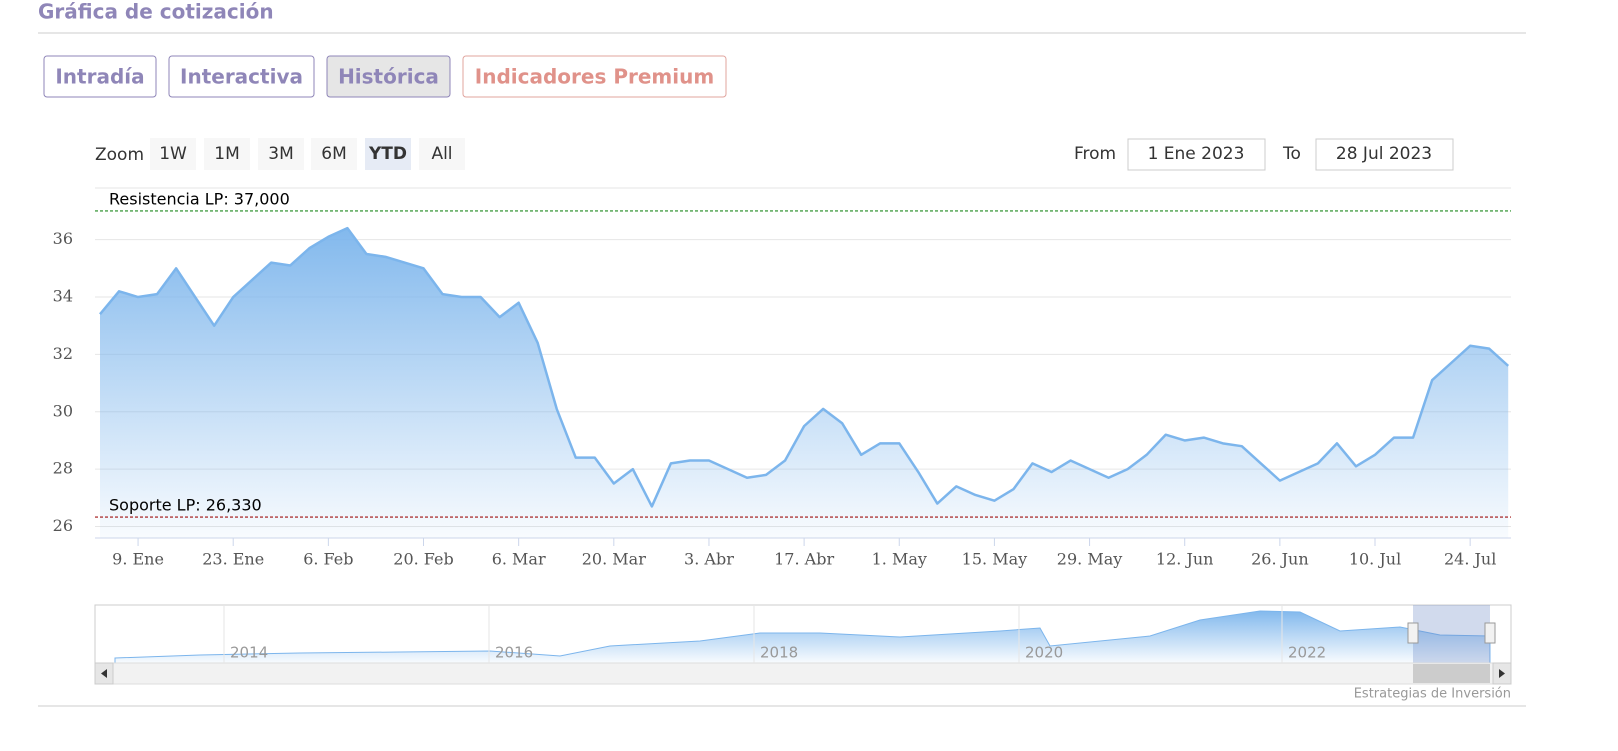 Image resolution: width=1618 pixels, height=751 pixels. Describe the element at coordinates (899, 559) in the screenshot. I see `x-tick-label: 1. May` at that location.